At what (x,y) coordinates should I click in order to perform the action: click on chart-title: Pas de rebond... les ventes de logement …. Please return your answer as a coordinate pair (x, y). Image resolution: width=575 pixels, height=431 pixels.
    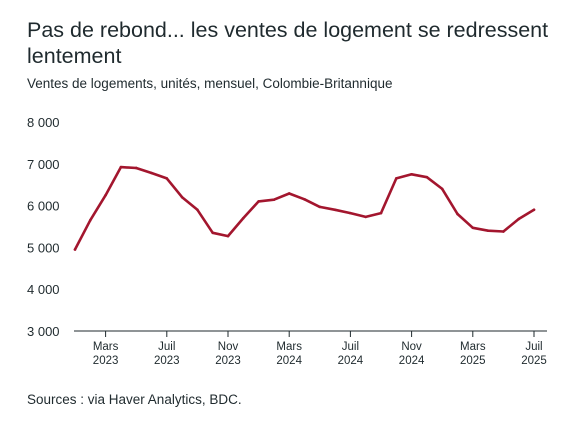
    Looking at the image, I should click on (288, 43).